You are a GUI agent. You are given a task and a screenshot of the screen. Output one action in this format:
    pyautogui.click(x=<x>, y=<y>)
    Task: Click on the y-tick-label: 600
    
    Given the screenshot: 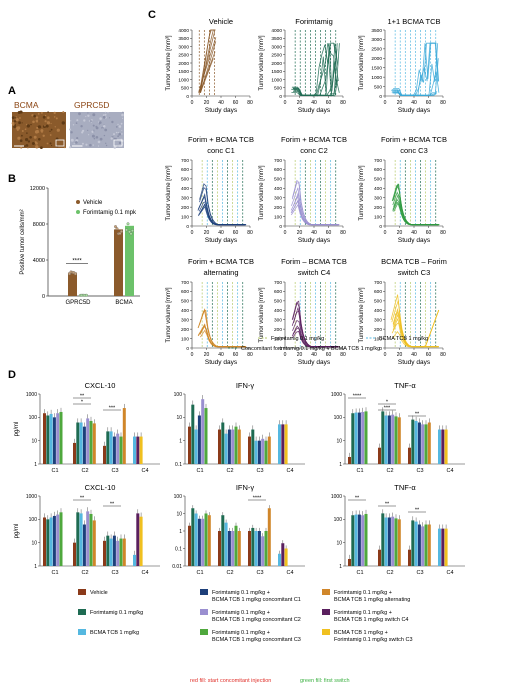 What is the action you would take?
    pyautogui.click(x=185, y=170)
    